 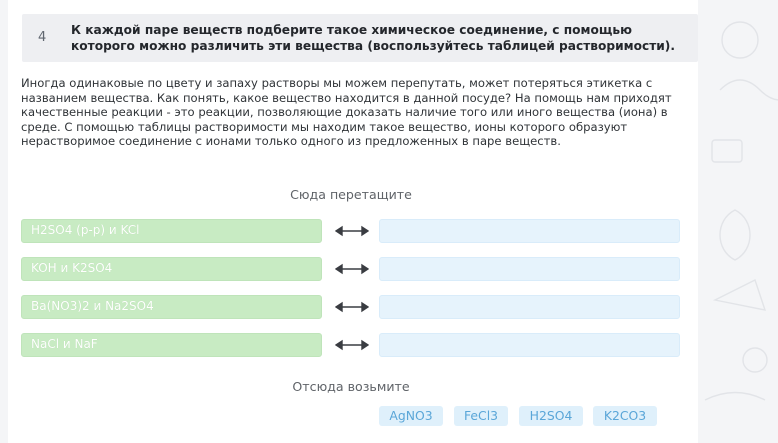 I want to click on drop-area-label: Сюда перетащите, so click(x=351, y=194).